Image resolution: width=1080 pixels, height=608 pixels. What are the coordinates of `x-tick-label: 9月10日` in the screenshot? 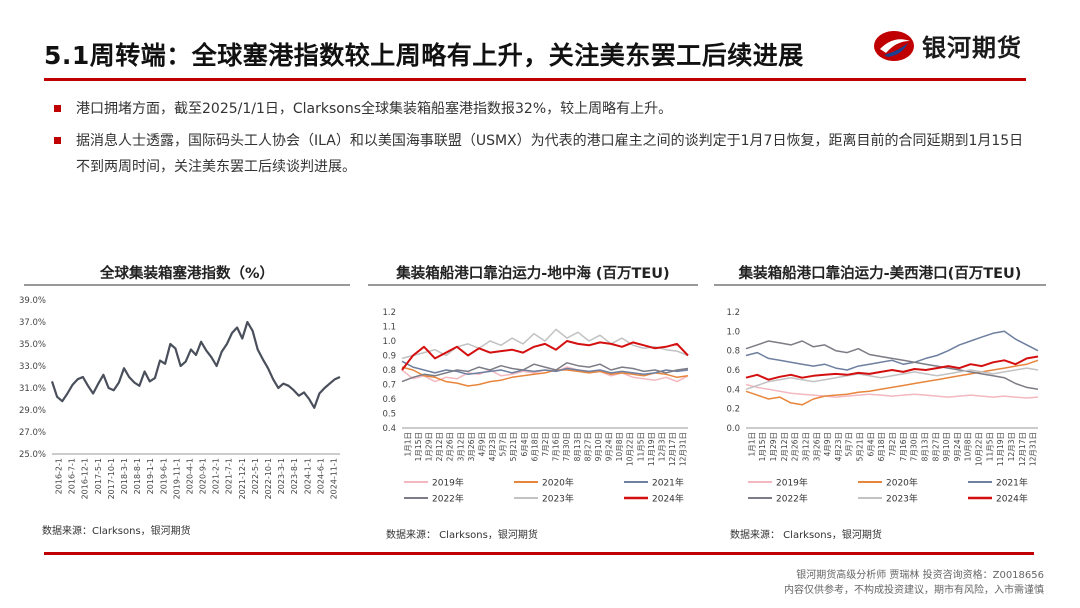 It's located at (946, 446).